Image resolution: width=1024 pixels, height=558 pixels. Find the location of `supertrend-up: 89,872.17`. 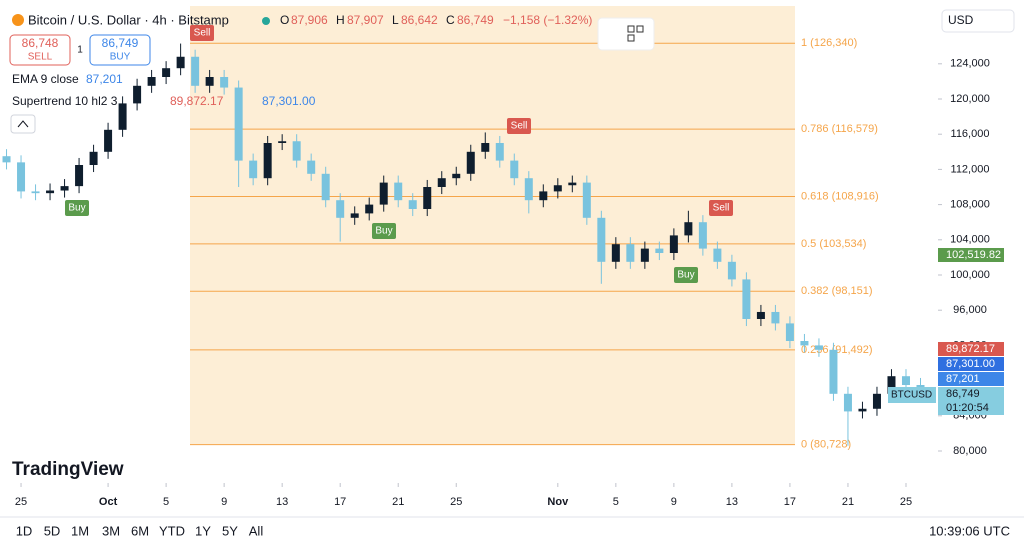

supertrend-up: 89,872.17 is located at coordinates (197, 101).